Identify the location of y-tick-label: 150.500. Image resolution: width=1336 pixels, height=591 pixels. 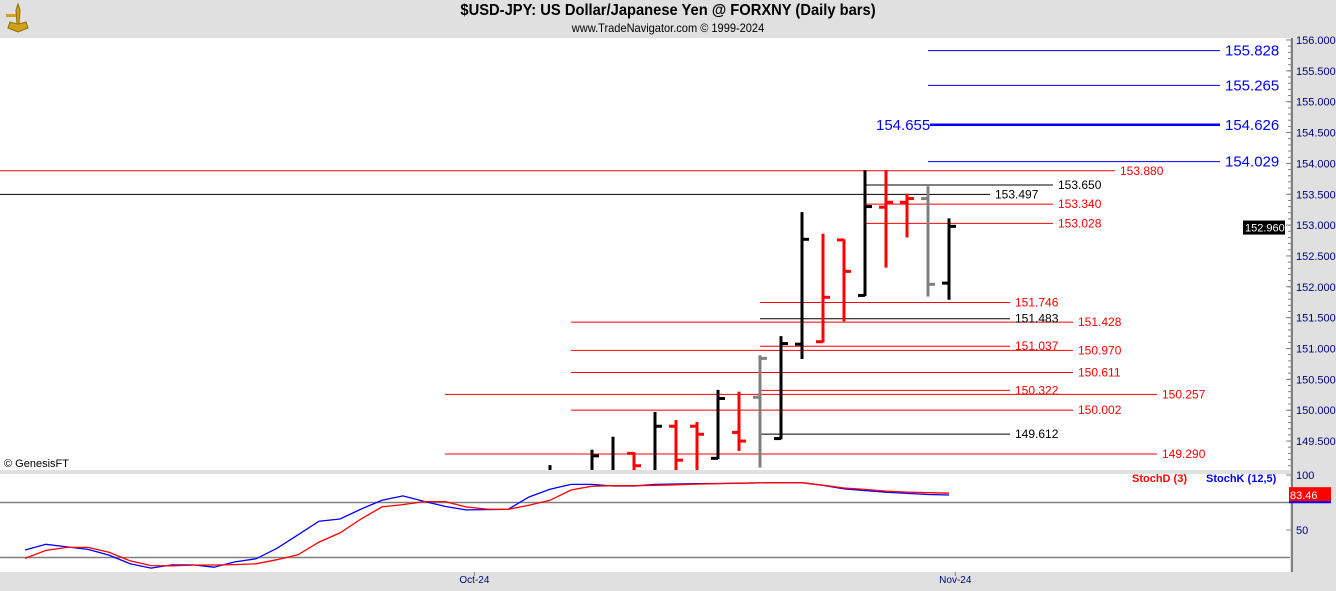
(1316, 380).